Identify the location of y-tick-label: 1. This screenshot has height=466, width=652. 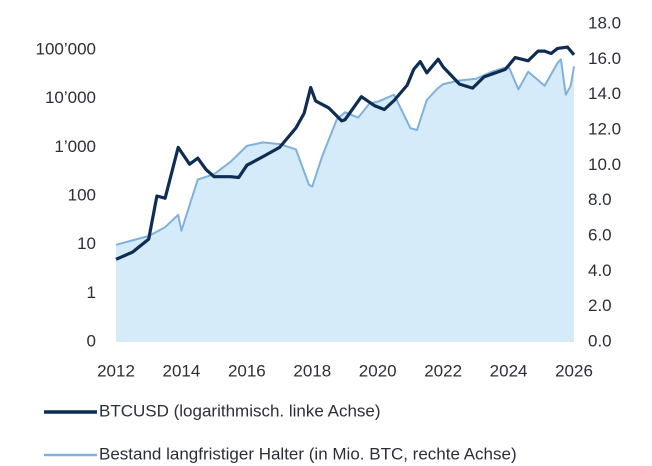
(91, 292).